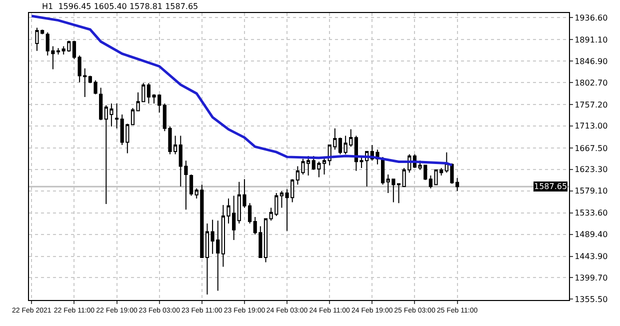  I want to click on y-tick-label: 1443.90, so click(591, 257).